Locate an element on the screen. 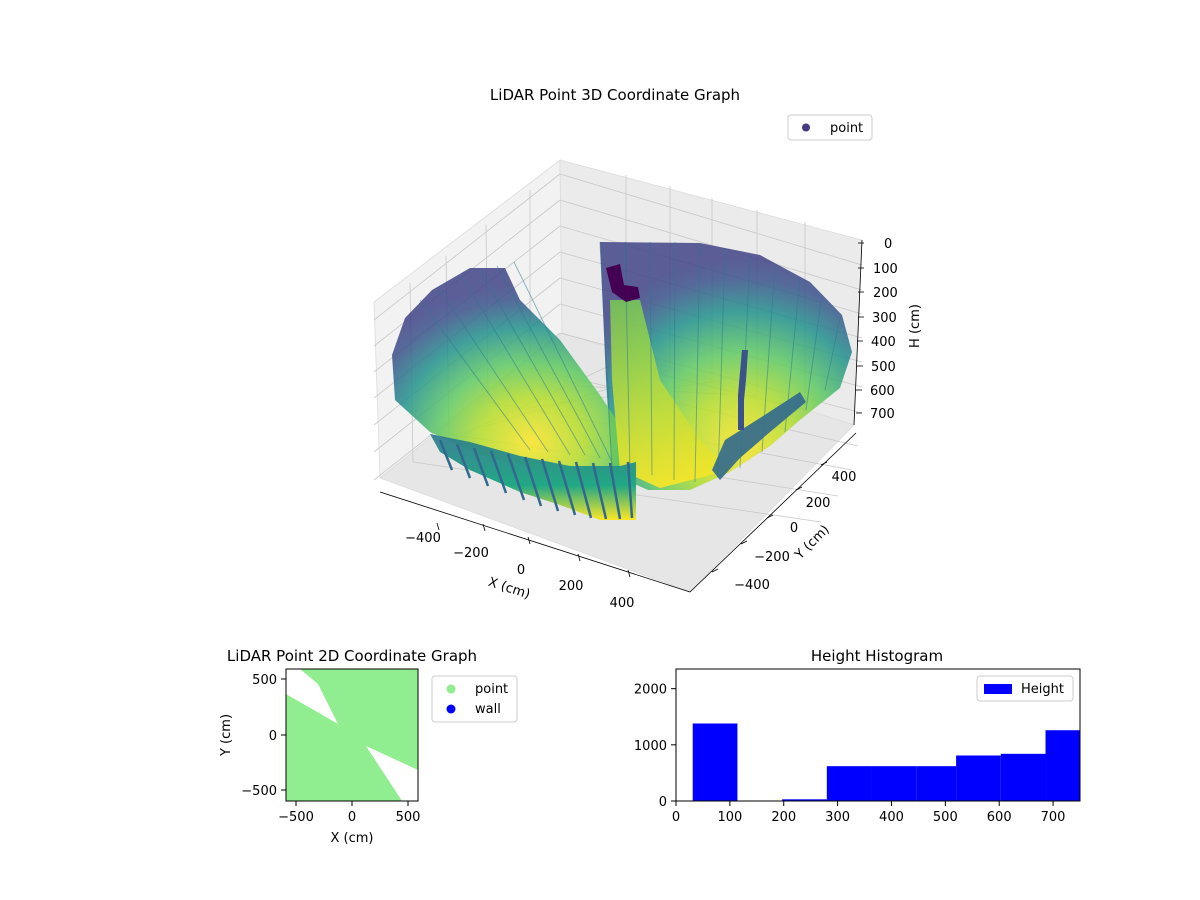  x-tick-label: 600 is located at coordinates (999, 817).